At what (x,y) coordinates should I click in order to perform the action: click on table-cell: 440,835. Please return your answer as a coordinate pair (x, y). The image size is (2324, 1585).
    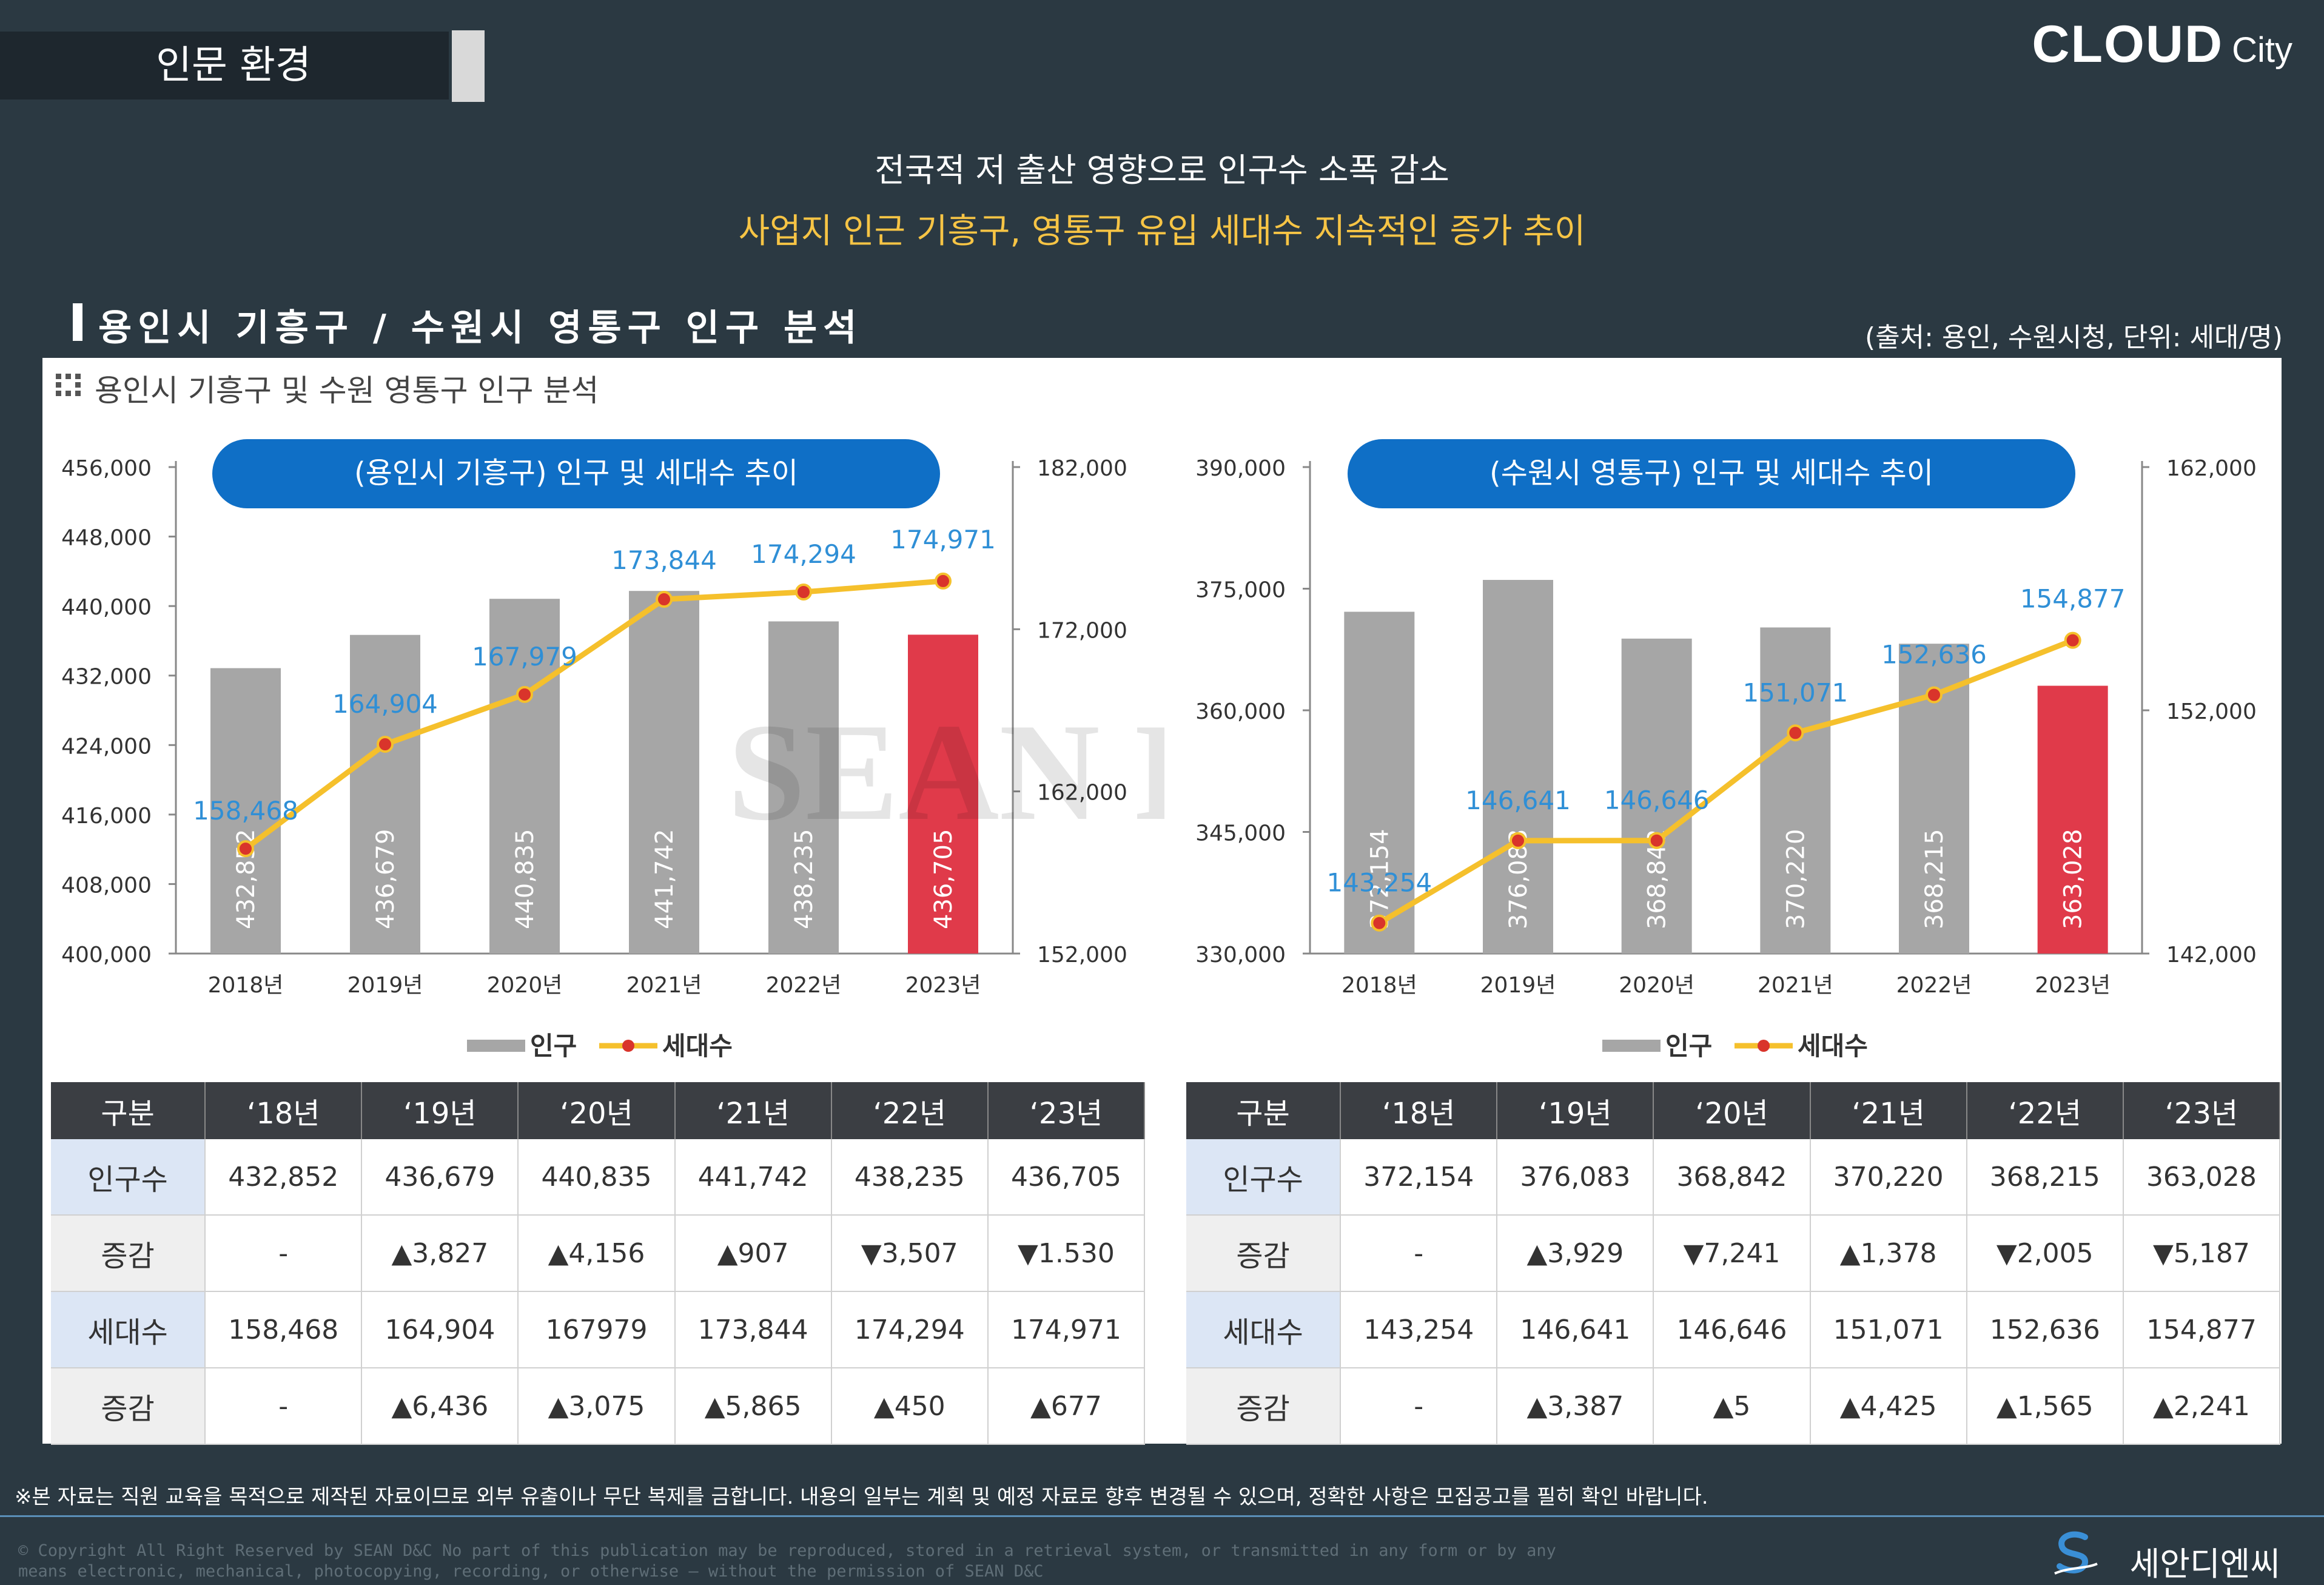
    Looking at the image, I should click on (597, 1177).